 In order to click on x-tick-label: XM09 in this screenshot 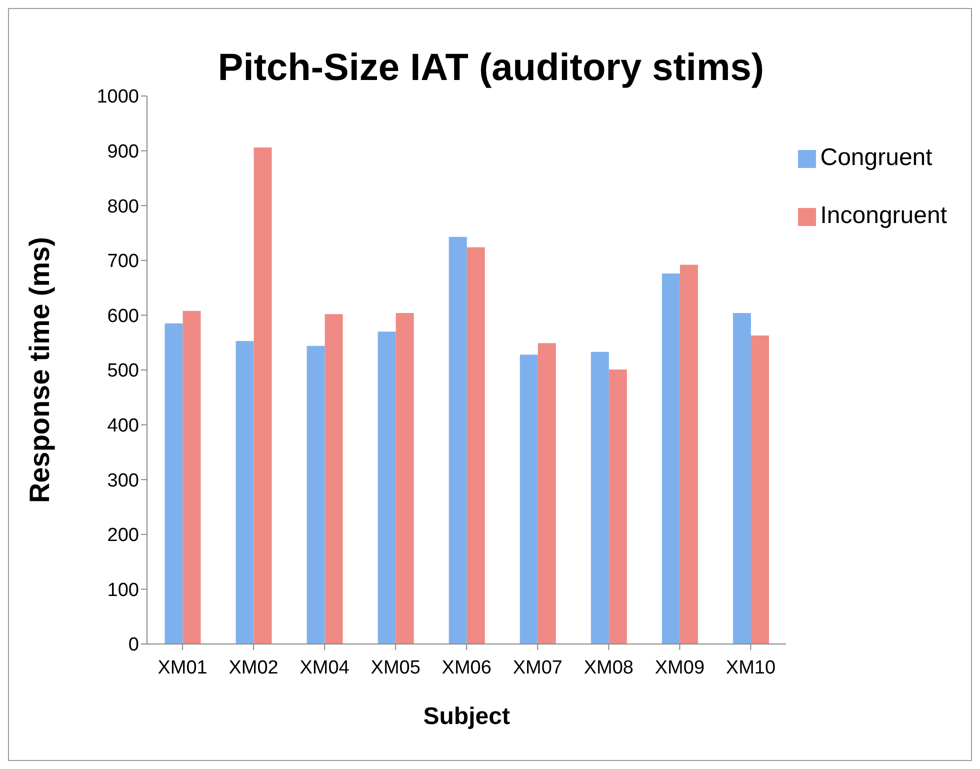, I will do `click(679, 667)`.